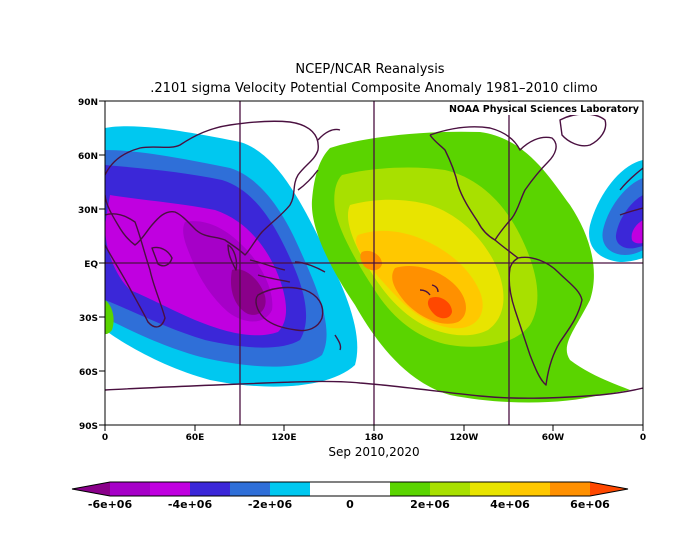  Describe the element at coordinates (88, 211) in the screenshot. I see `lat-tick-label: 30N` at that location.